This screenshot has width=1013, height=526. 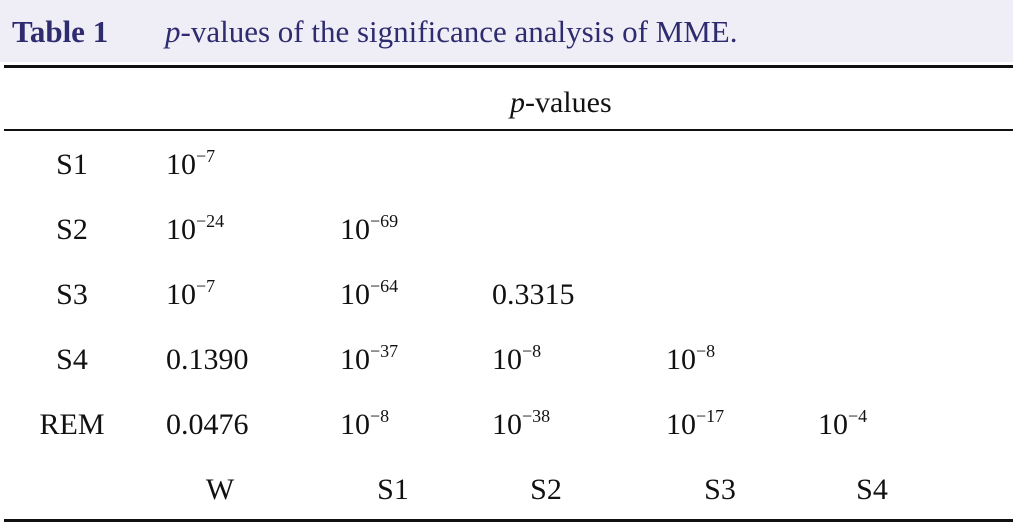 What do you see at coordinates (72, 229) in the screenshot?
I see `row-label: S2` at bounding box center [72, 229].